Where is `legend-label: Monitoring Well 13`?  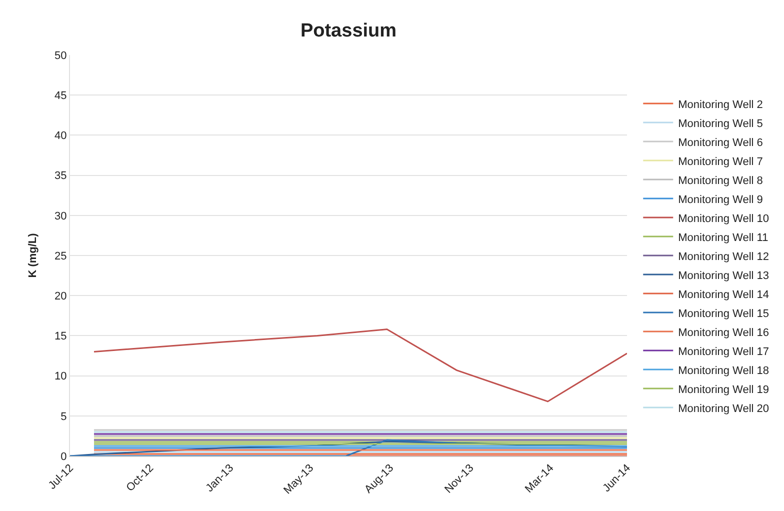 legend-label: Monitoring Well 13 is located at coordinates (724, 276).